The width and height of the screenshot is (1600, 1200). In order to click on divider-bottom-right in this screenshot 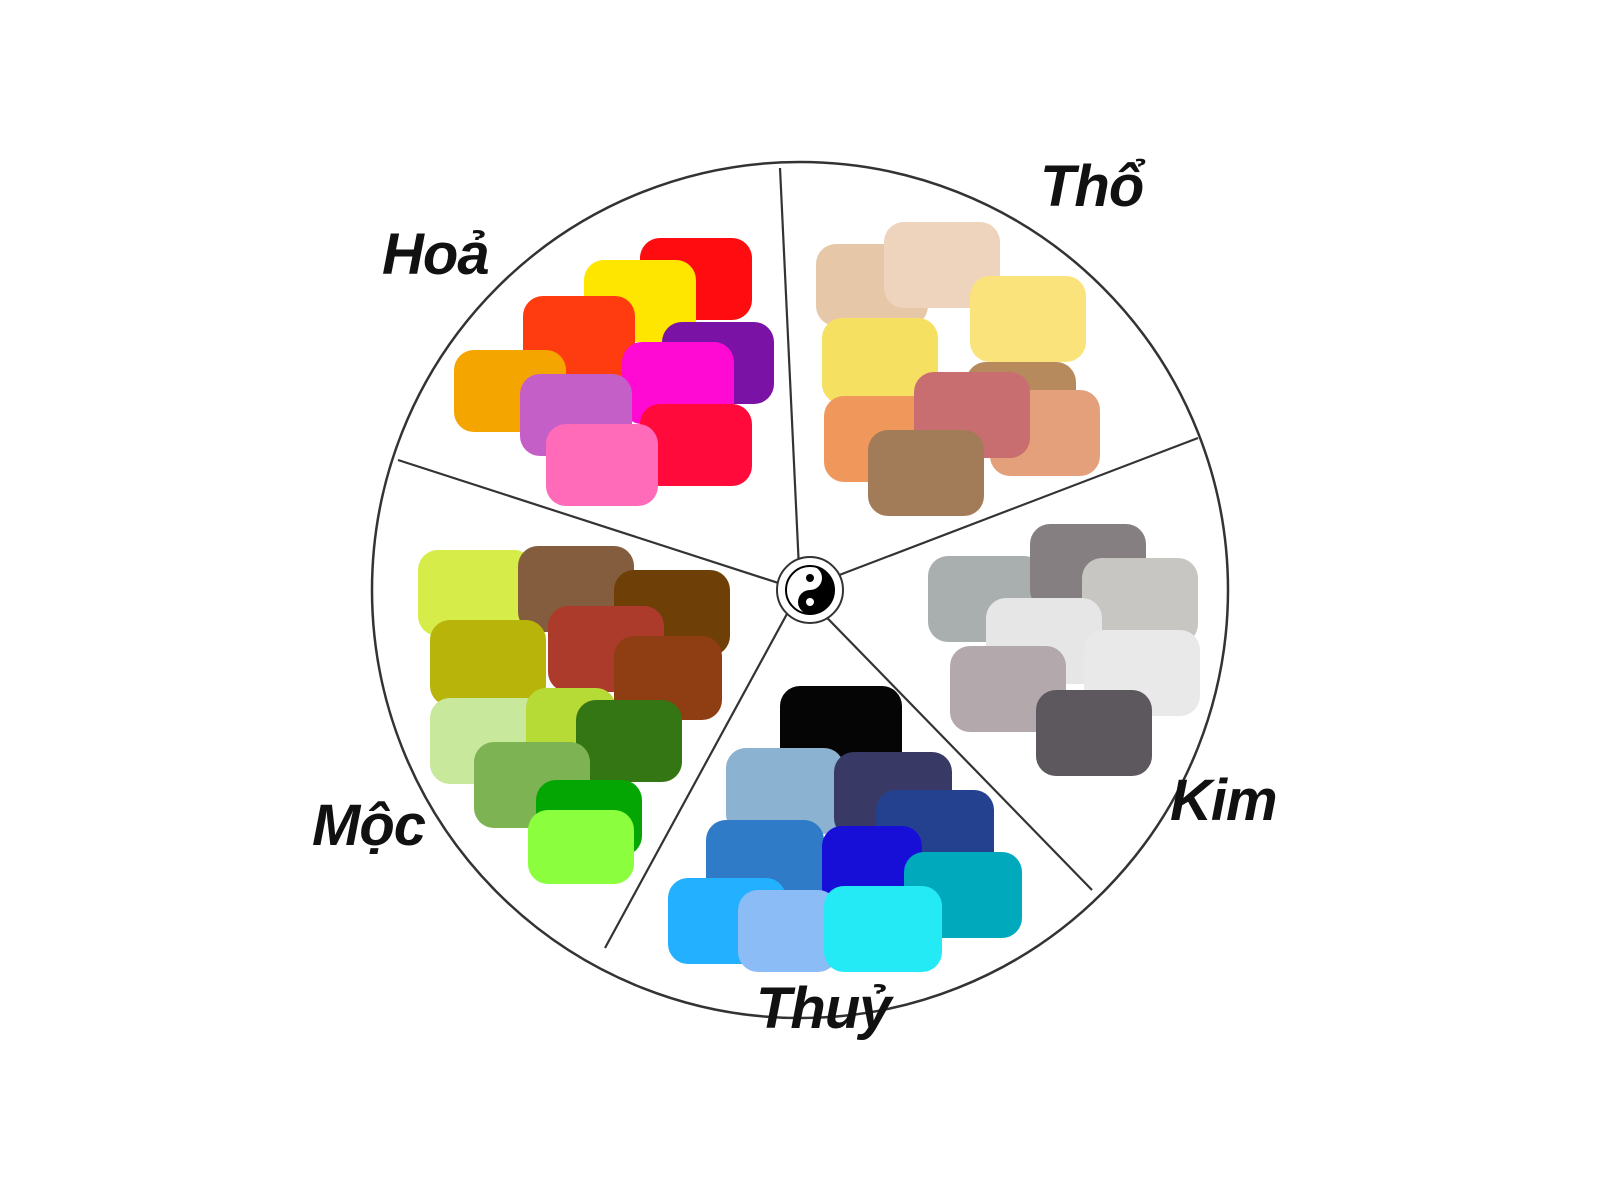, I will do `click(946, 740)`.